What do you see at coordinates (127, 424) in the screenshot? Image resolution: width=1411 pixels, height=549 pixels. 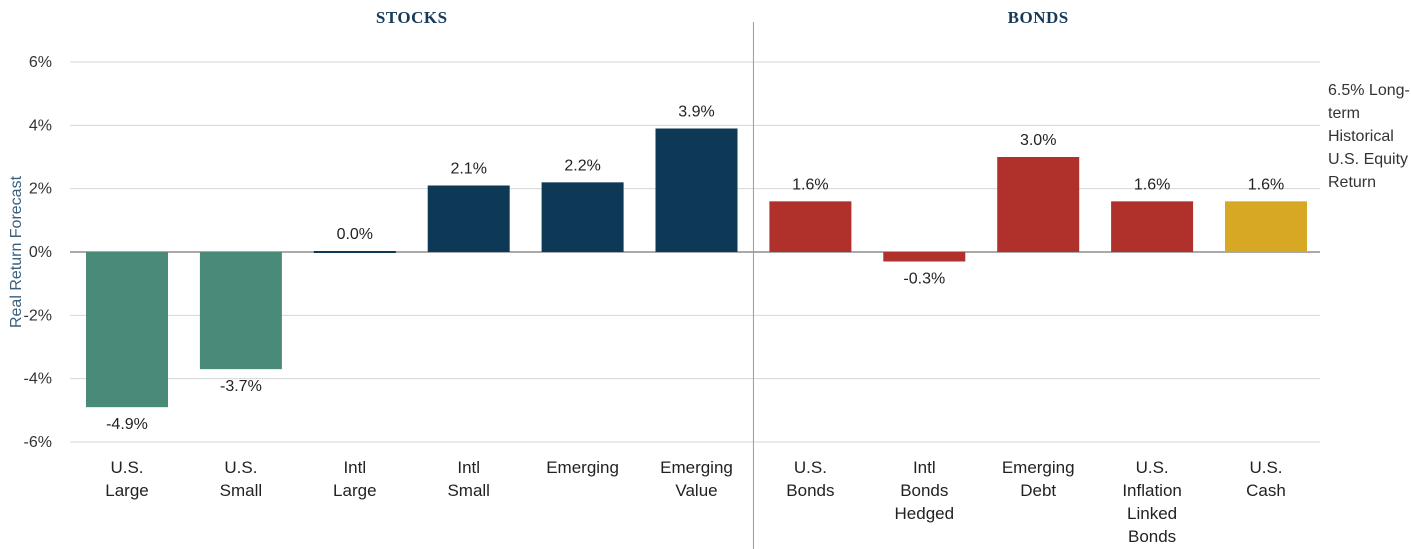 I see `data-label: -4.9%` at bounding box center [127, 424].